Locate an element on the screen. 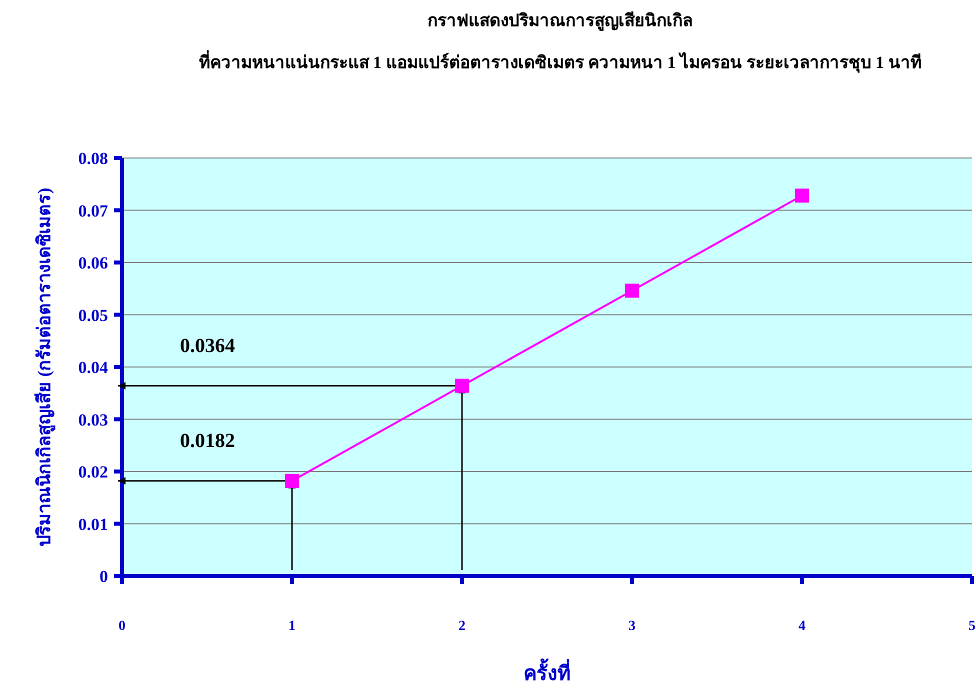 This screenshot has height=688, width=976. x-tick-label: 5 is located at coordinates (972, 626).